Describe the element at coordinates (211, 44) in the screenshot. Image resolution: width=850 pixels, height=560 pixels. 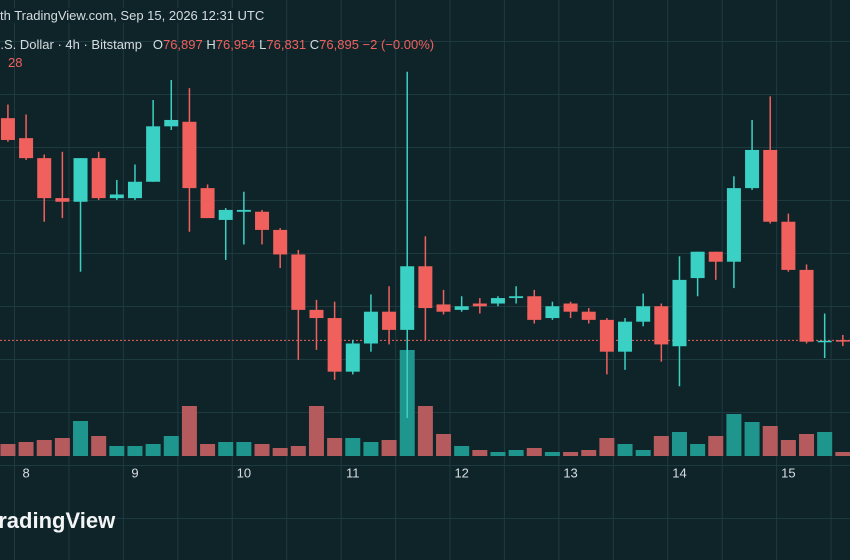
I see `high-label: H` at that location.